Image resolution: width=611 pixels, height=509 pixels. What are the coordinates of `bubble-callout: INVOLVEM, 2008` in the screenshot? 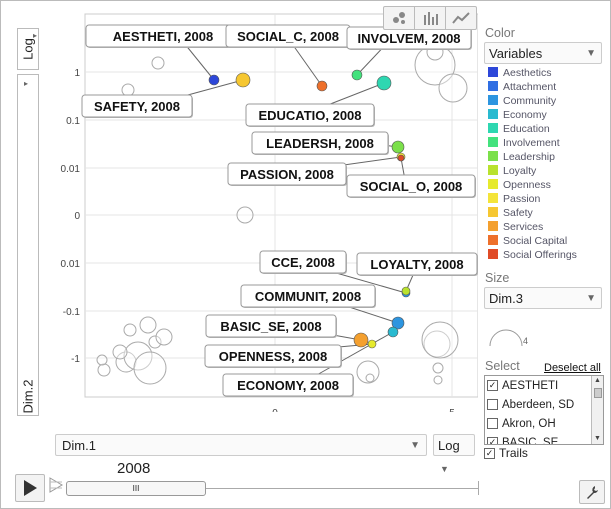 It's located at (409, 38).